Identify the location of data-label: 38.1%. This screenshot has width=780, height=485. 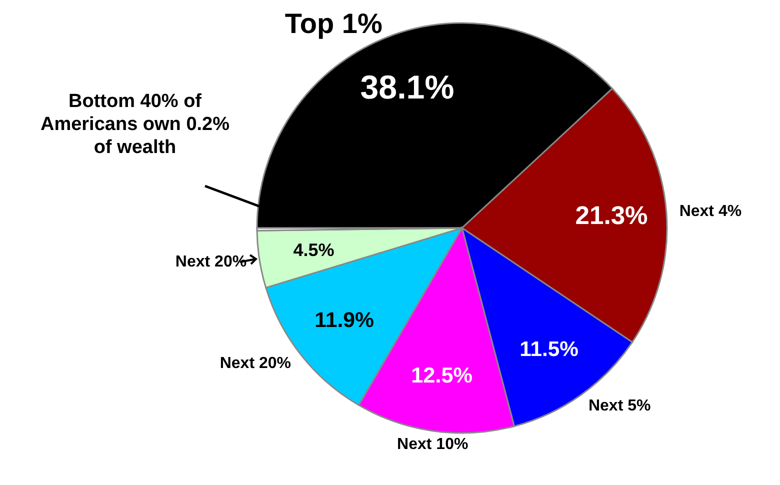
(407, 87).